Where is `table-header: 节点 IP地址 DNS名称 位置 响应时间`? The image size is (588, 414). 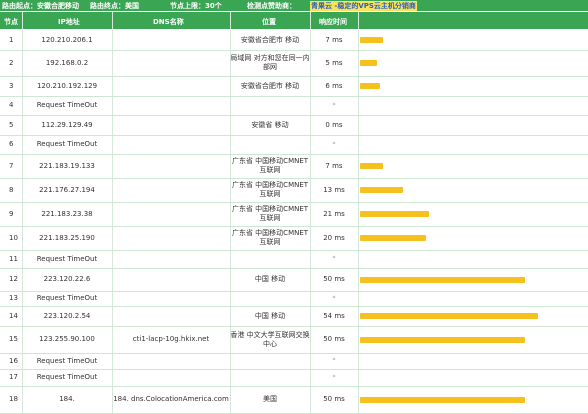 table-header: 节点 IP地址 DNS名称 位置 响应时间 is located at coordinates (294, 20).